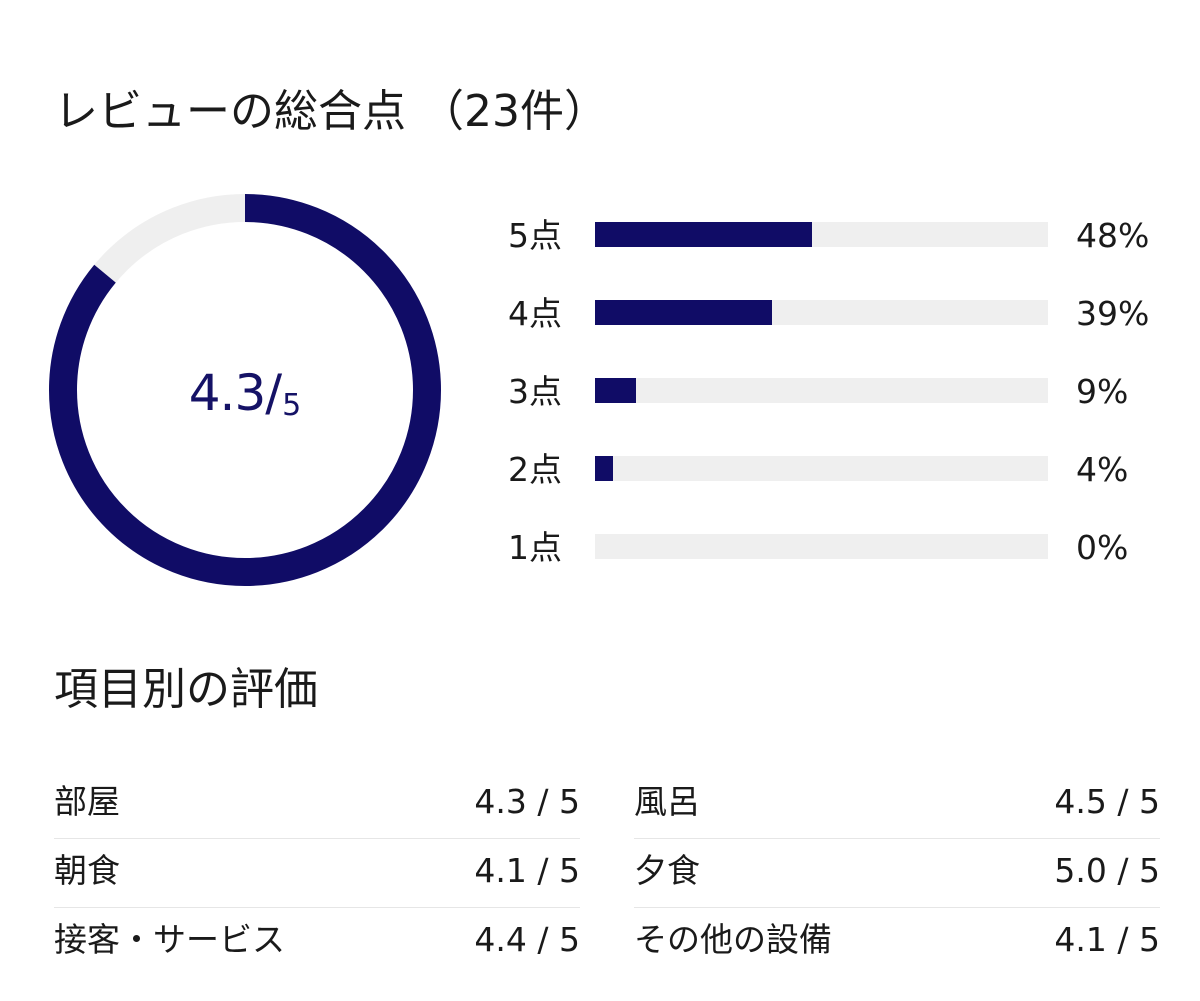 The image size is (1200, 1001). What do you see at coordinates (733, 939) in the screenshot?
I see `item-rating-name: その他の設備` at bounding box center [733, 939].